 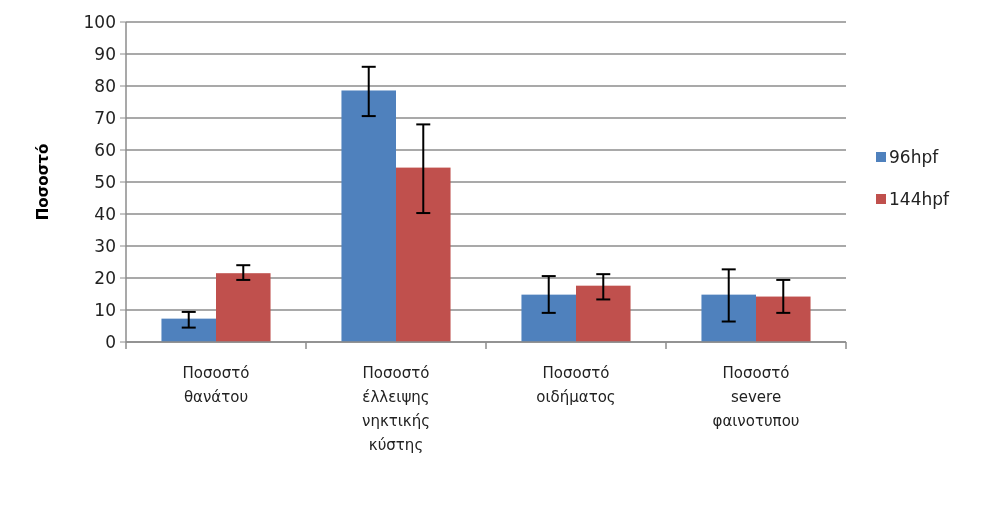 What do you see at coordinates (914, 156) in the screenshot?
I see `legend-label: 96hpf` at bounding box center [914, 156].